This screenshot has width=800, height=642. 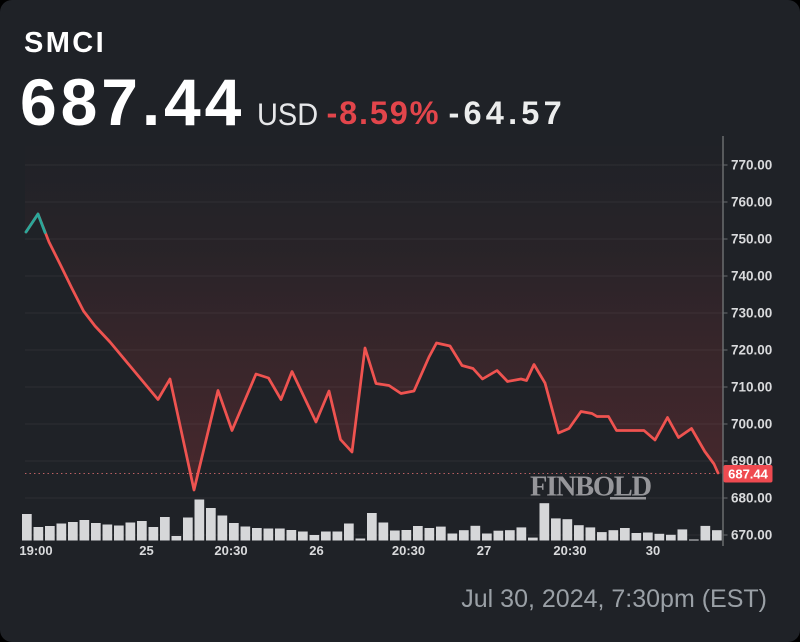 I want to click on svg-text: 670.00, so click(x=751, y=535).